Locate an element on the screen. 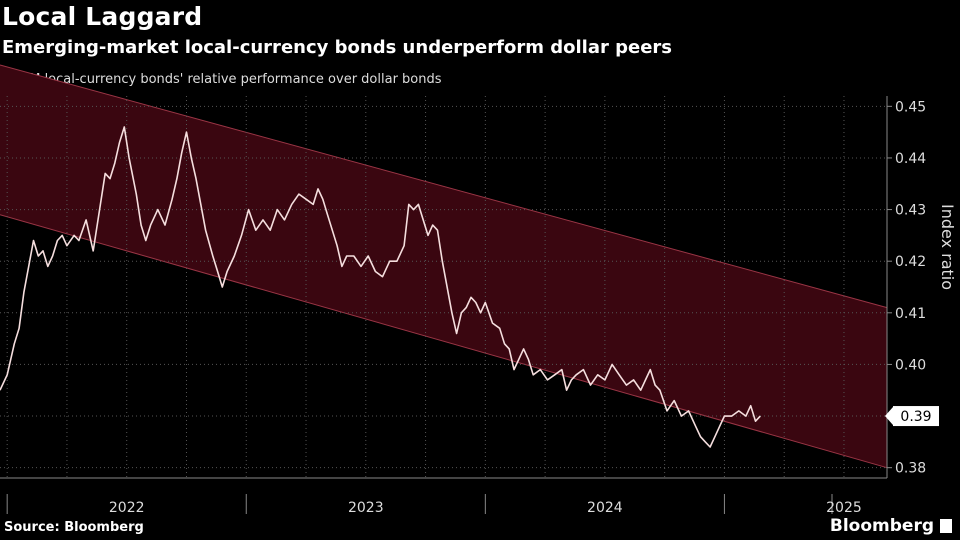 The image size is (960, 540). brand-logo: Bloomberg is located at coordinates (891, 526).